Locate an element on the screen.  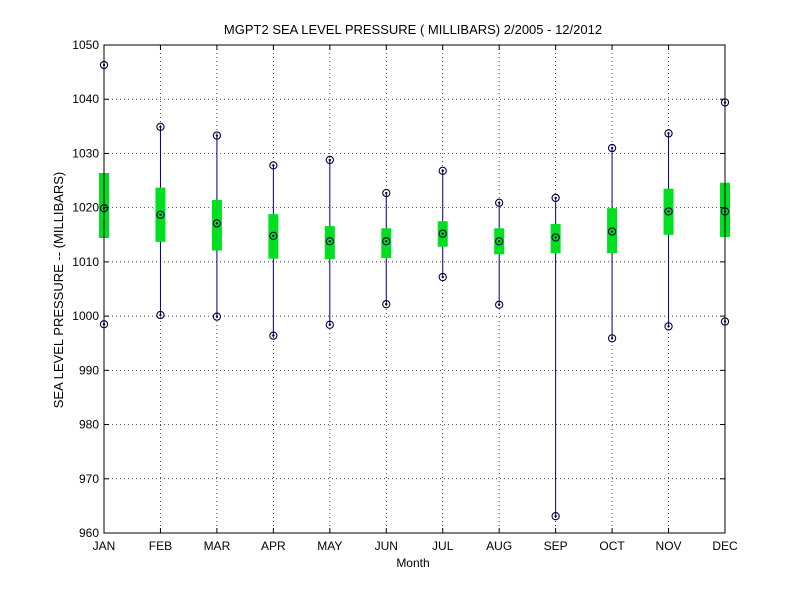
y-tick-label: 1040 is located at coordinates (85, 99).